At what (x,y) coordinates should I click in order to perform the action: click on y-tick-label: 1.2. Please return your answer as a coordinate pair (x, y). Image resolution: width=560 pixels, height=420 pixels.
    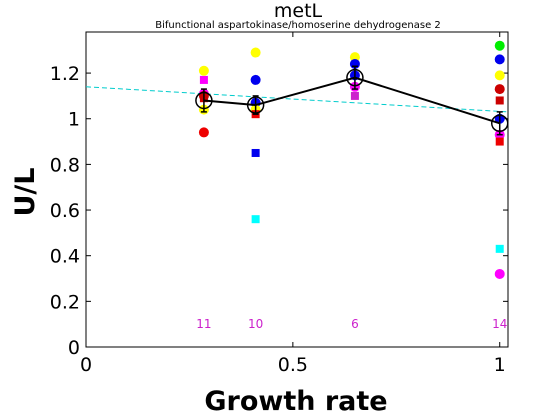
    Looking at the image, I should click on (65, 74).